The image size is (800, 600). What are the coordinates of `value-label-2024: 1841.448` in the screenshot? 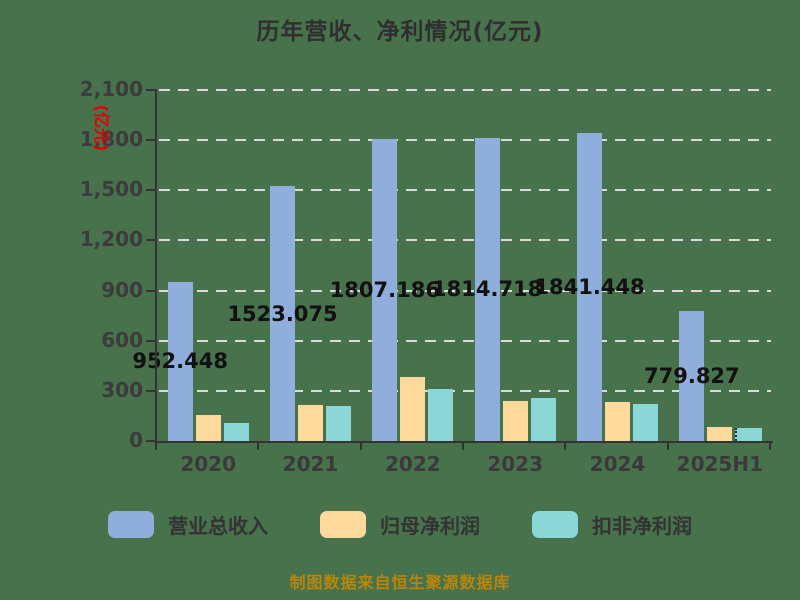 It's located at (589, 287).